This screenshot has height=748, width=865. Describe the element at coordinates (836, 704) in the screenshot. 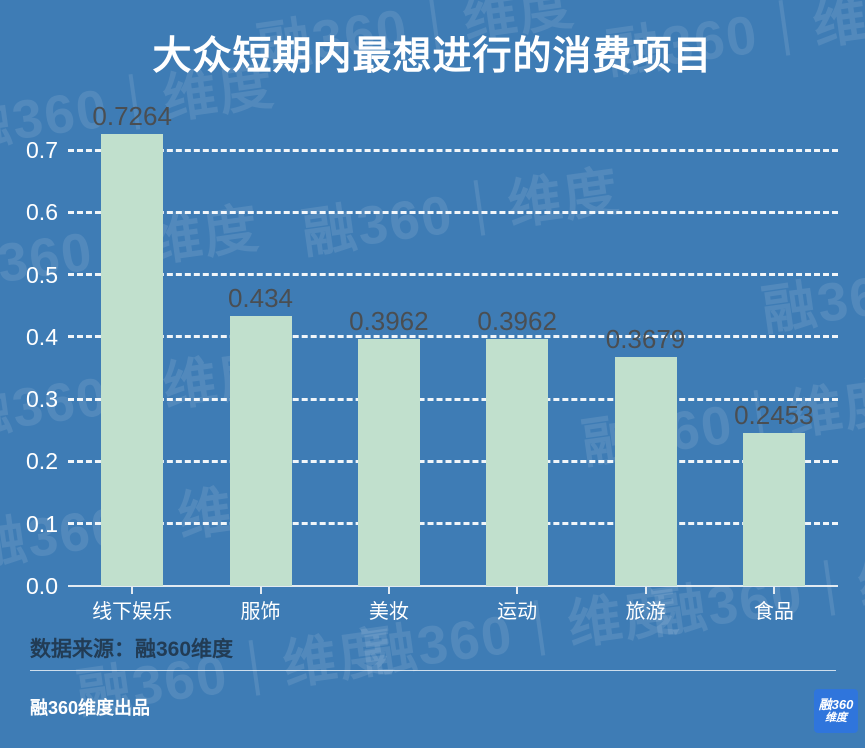

I see `brand-logo-text-line1: 融360` at that location.